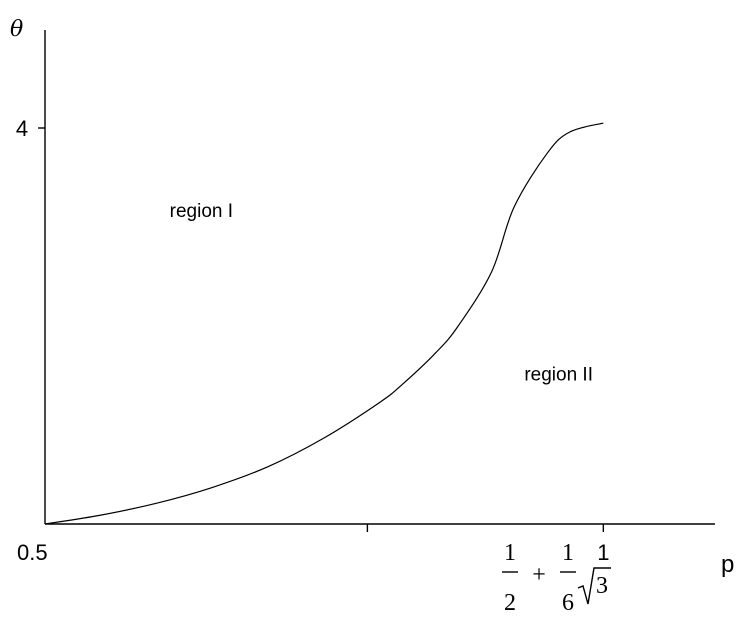 The width and height of the screenshot is (736, 619). I want to click on y-axis-label: θ, so click(16, 29).